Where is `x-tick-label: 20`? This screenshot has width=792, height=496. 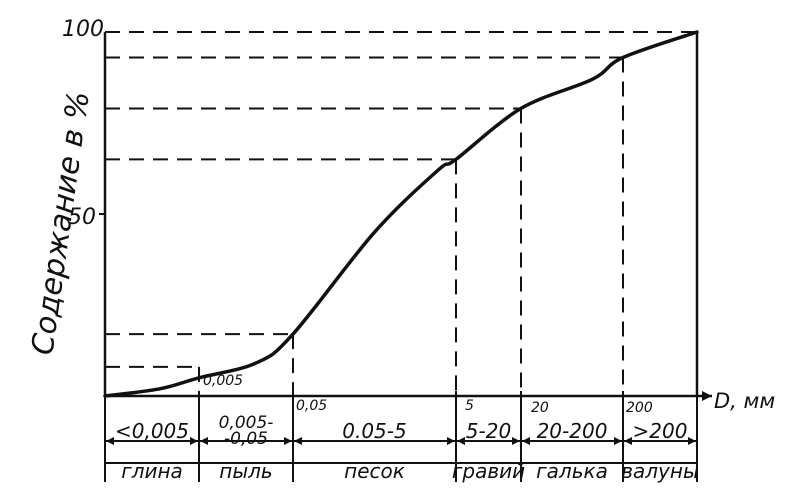
x-tick-label: 20 is located at coordinates (540, 408).